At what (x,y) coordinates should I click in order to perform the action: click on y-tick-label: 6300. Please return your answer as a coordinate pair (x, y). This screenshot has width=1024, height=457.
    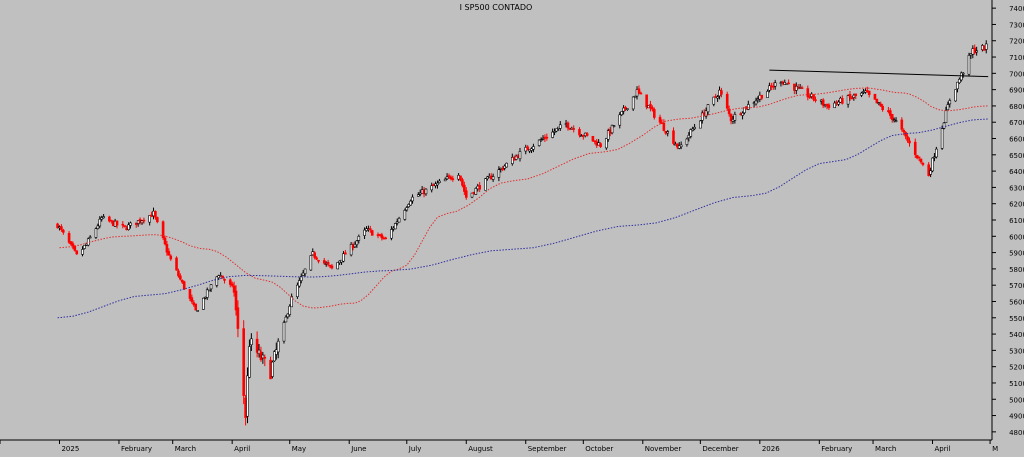
    Looking at the image, I should click on (1016, 188).